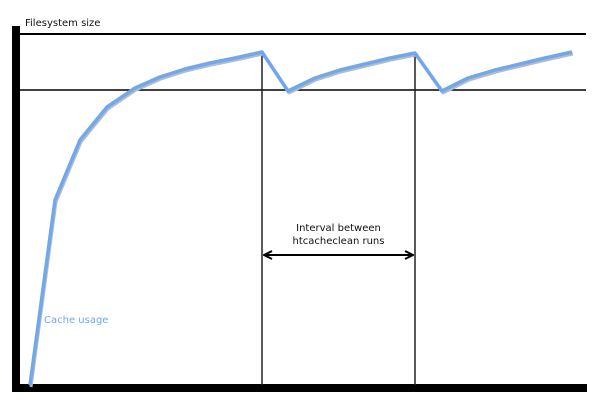 The image size is (600, 406). I want to click on x-axis, so click(299, 388).